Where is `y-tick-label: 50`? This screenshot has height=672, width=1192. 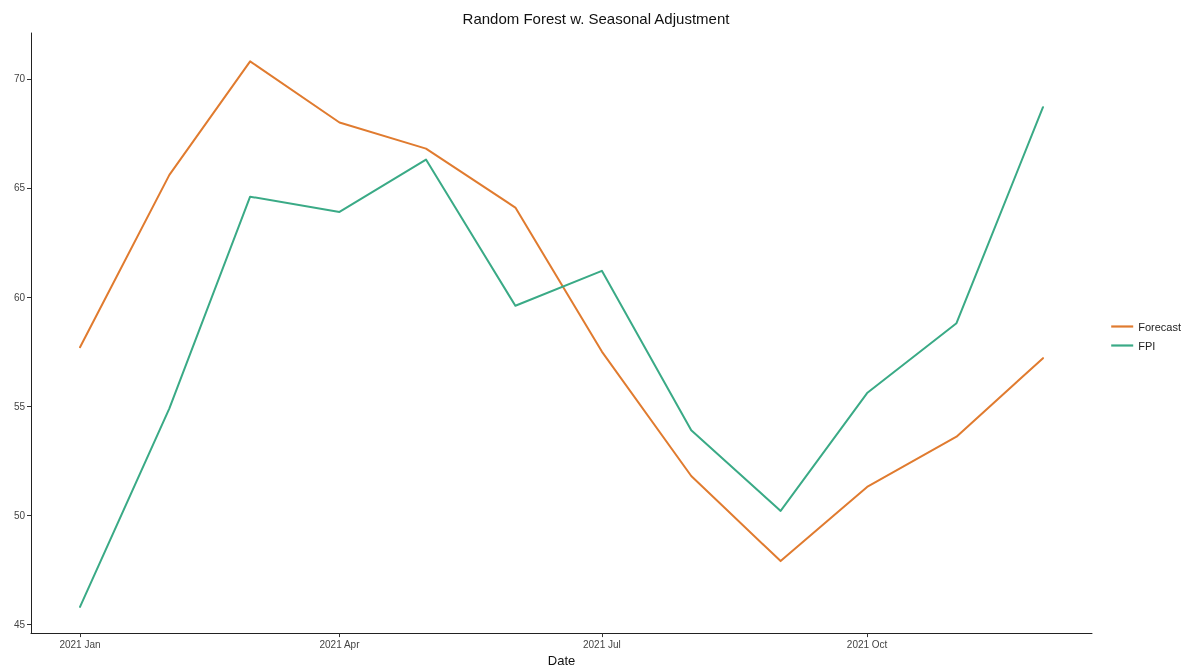
y-tick-label: 50 is located at coordinates (19, 515).